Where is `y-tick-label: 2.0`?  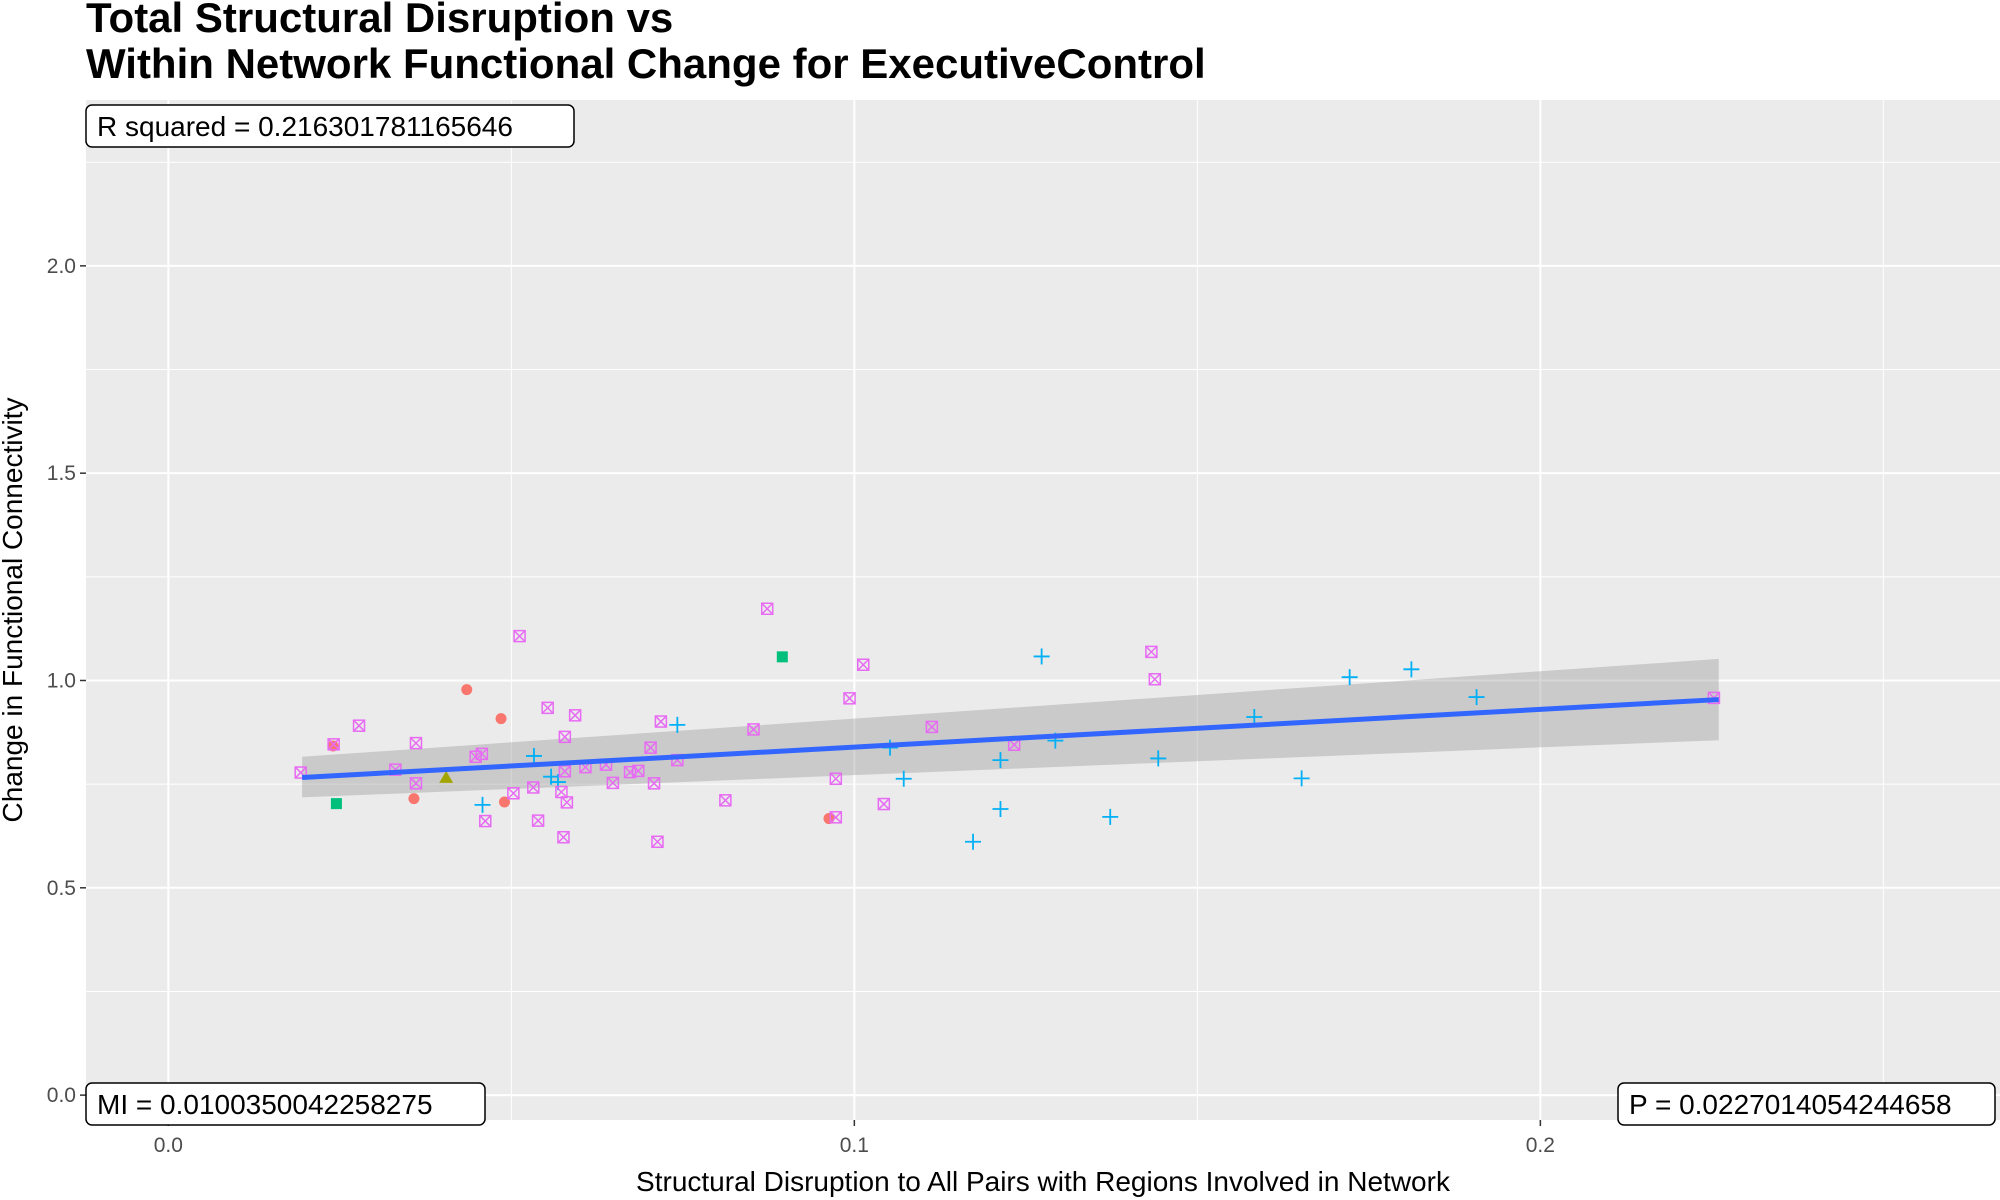
y-tick-label: 2.0 is located at coordinates (61, 266).